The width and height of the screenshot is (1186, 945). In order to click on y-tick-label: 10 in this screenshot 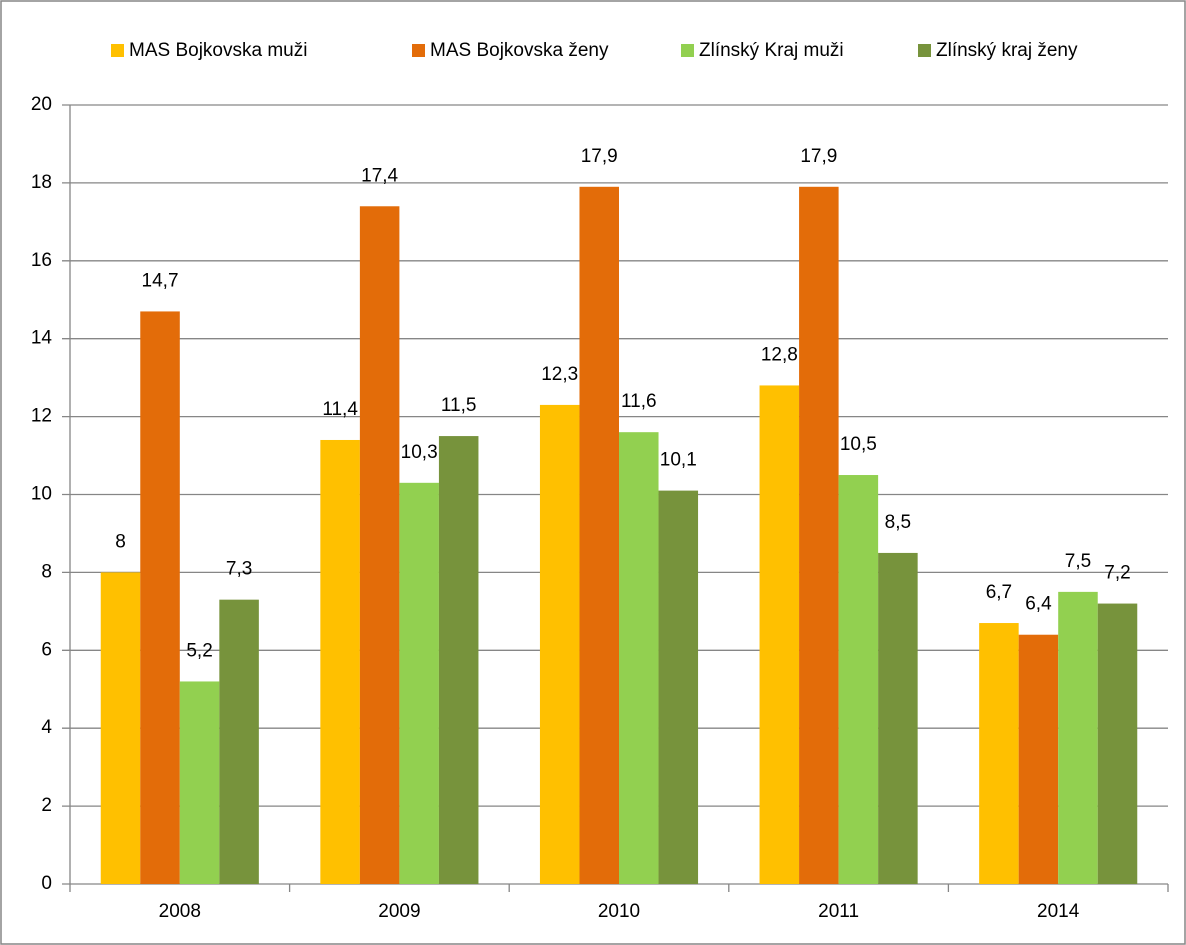, I will do `click(41, 494)`.